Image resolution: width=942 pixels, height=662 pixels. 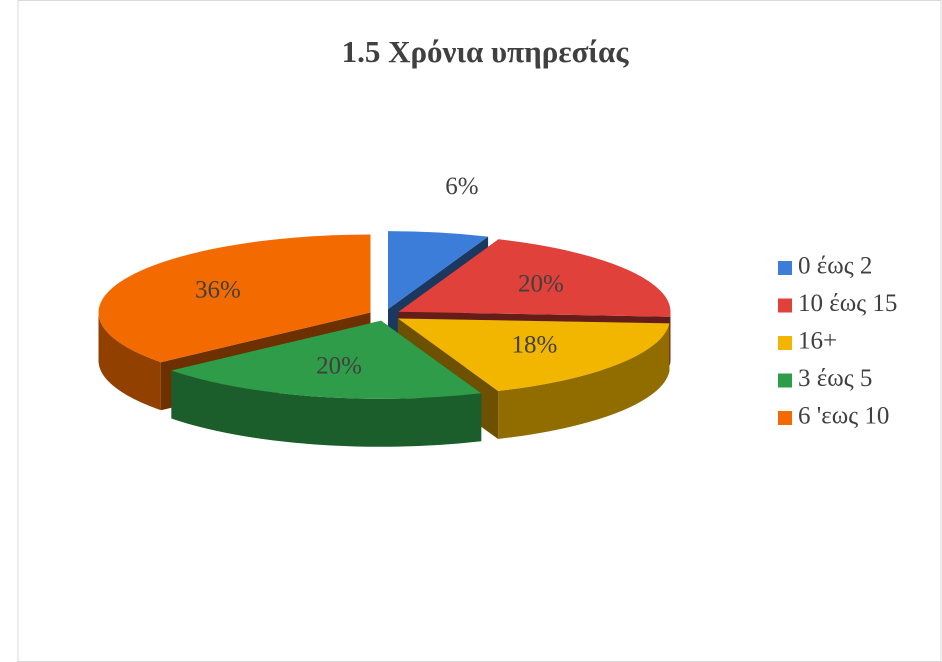 What do you see at coordinates (843, 416) in the screenshot?
I see `legend-label: 6 'εως 10` at bounding box center [843, 416].